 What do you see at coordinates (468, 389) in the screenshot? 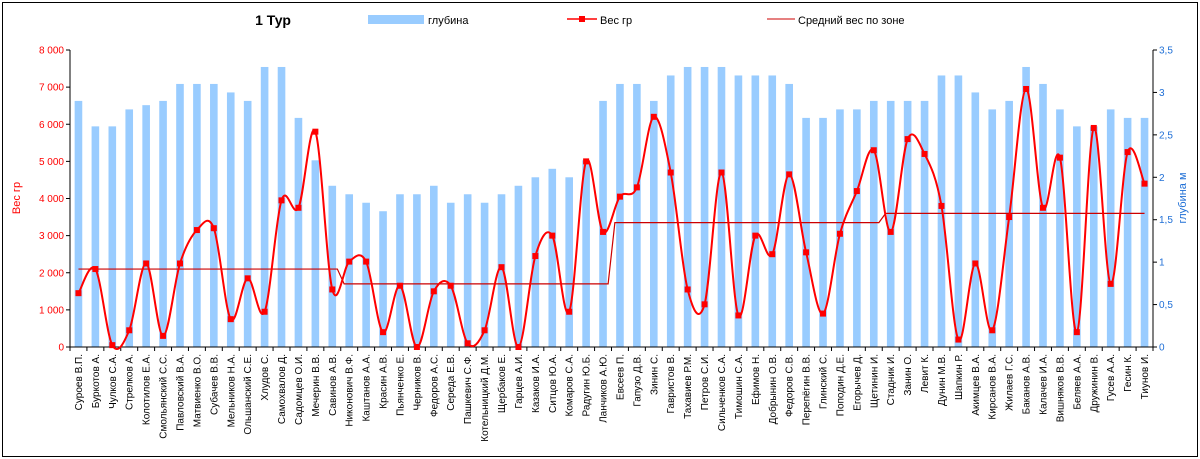
I see `category-label: Пашкевич С.Ф.` at bounding box center [468, 389].